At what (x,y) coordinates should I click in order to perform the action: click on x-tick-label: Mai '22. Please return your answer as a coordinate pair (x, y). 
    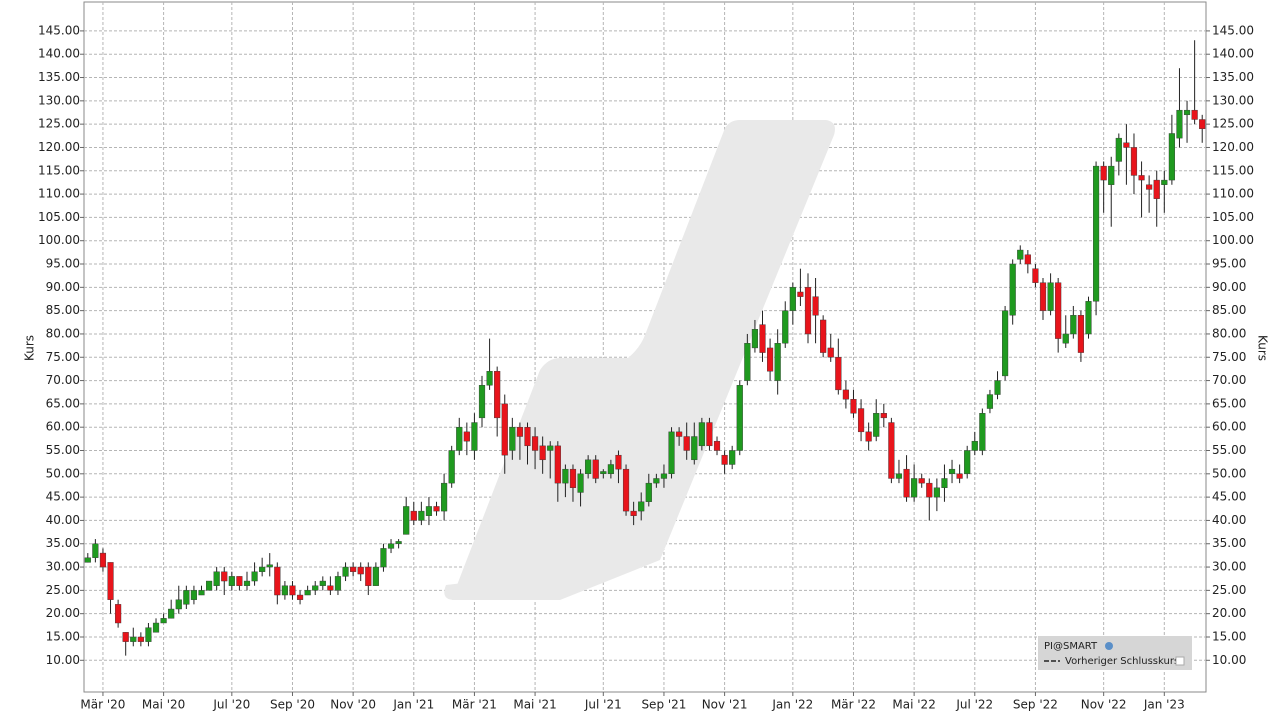
    Looking at the image, I should click on (913, 705).